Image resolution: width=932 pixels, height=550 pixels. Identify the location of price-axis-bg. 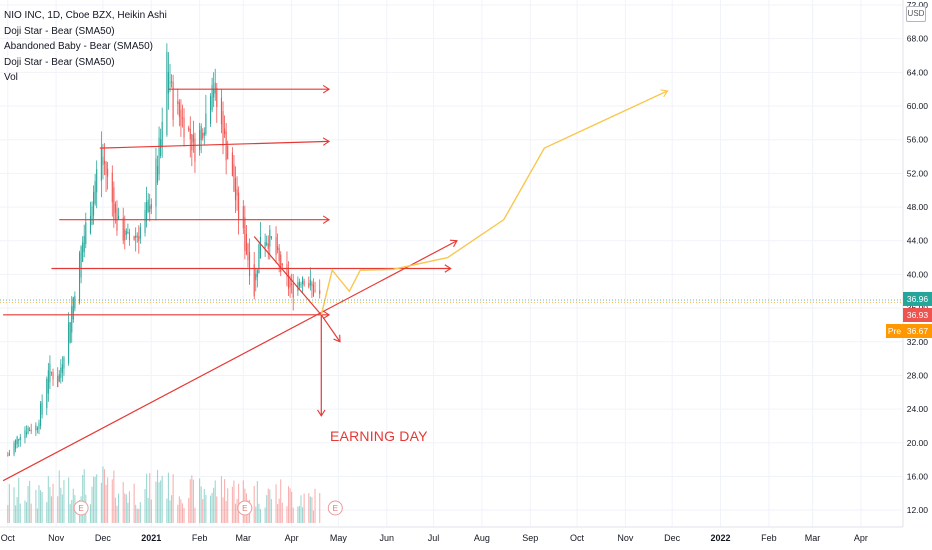
(917, 275).